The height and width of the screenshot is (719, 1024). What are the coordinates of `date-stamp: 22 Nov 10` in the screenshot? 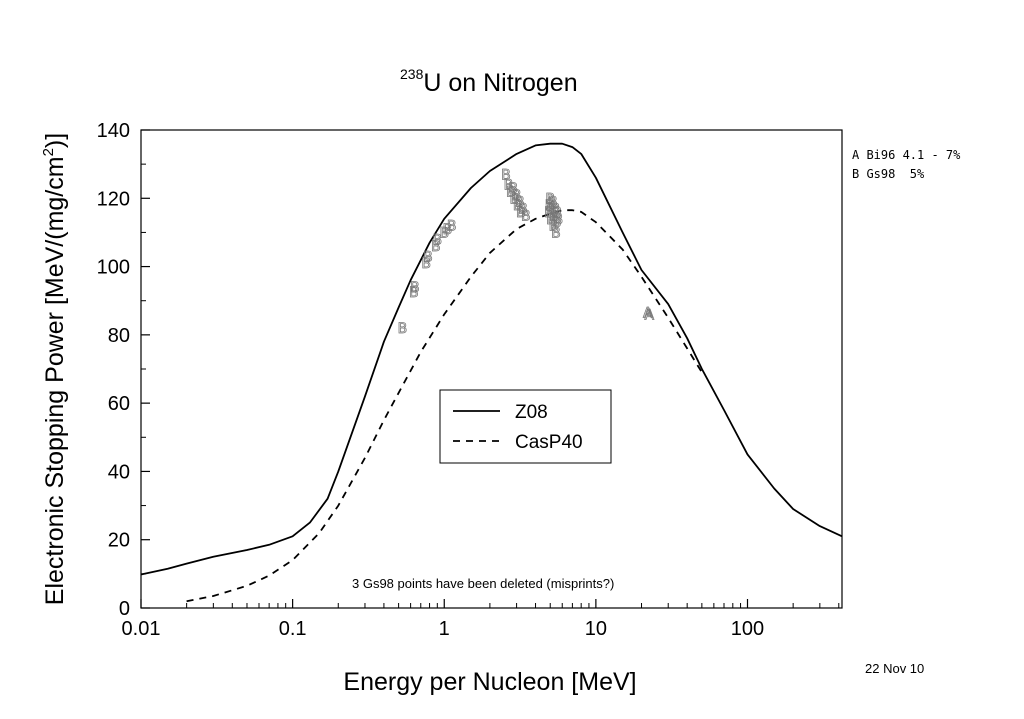 It's located at (894, 668).